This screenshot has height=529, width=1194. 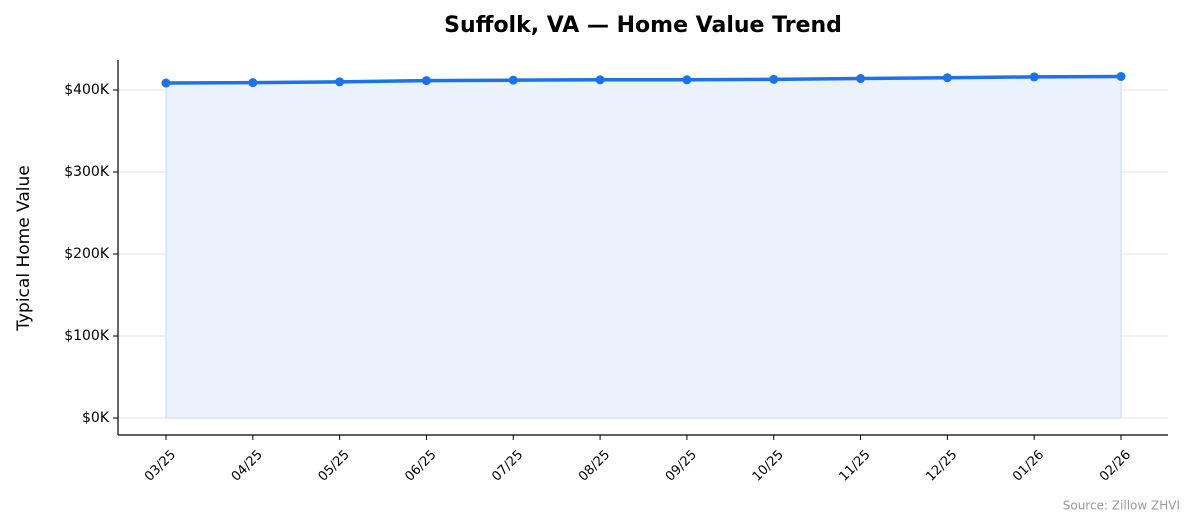 I want to click on x-tick-label: 10/25, so click(x=768, y=465).